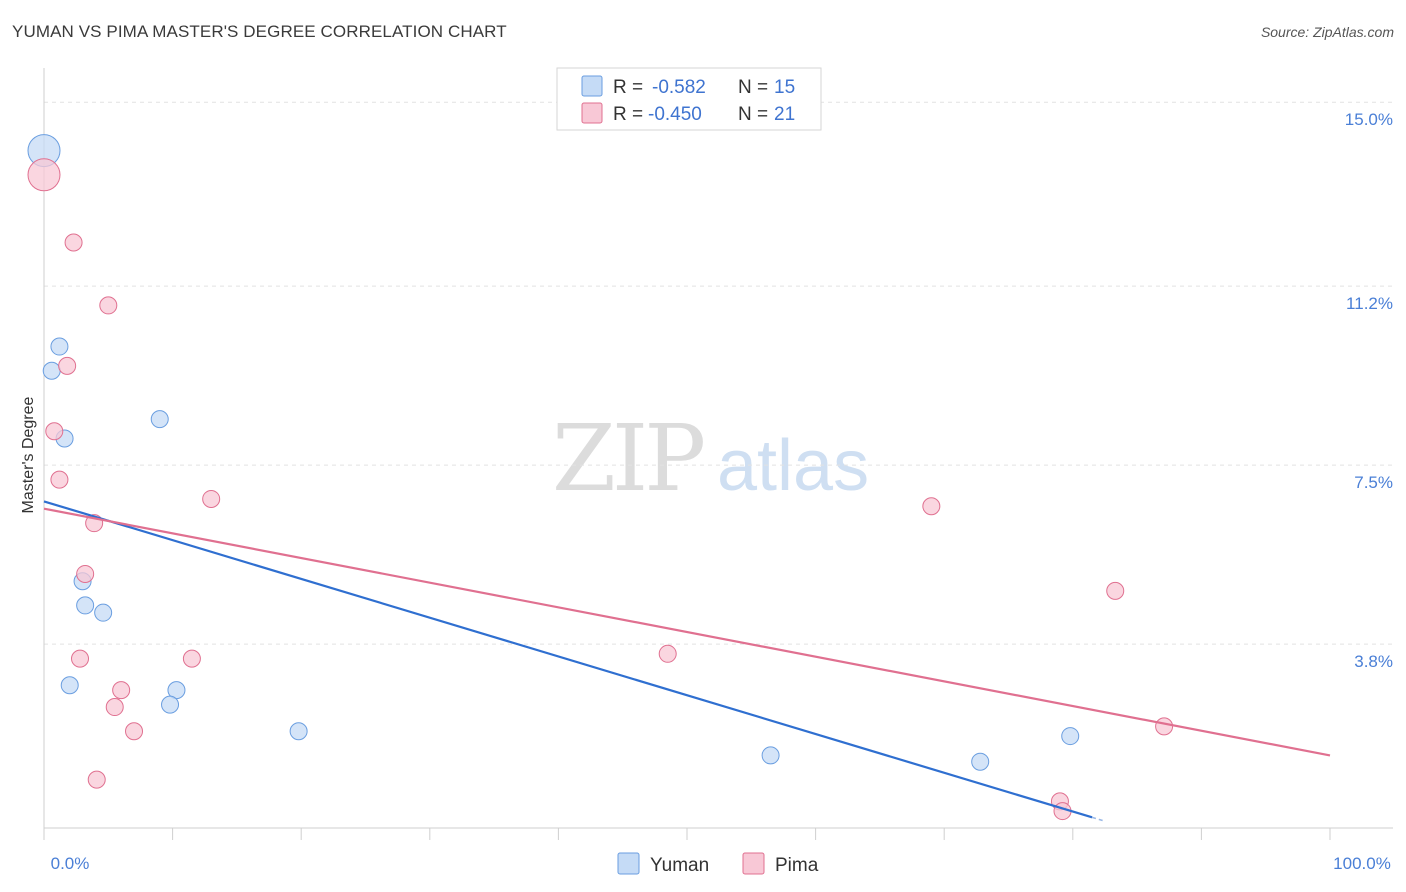 The width and height of the screenshot is (1406, 892). What do you see at coordinates (1369, 390) in the screenshot?
I see `y-tick-labels: 3.8% 7.5% 11.2% 15.0%` at bounding box center [1369, 390].